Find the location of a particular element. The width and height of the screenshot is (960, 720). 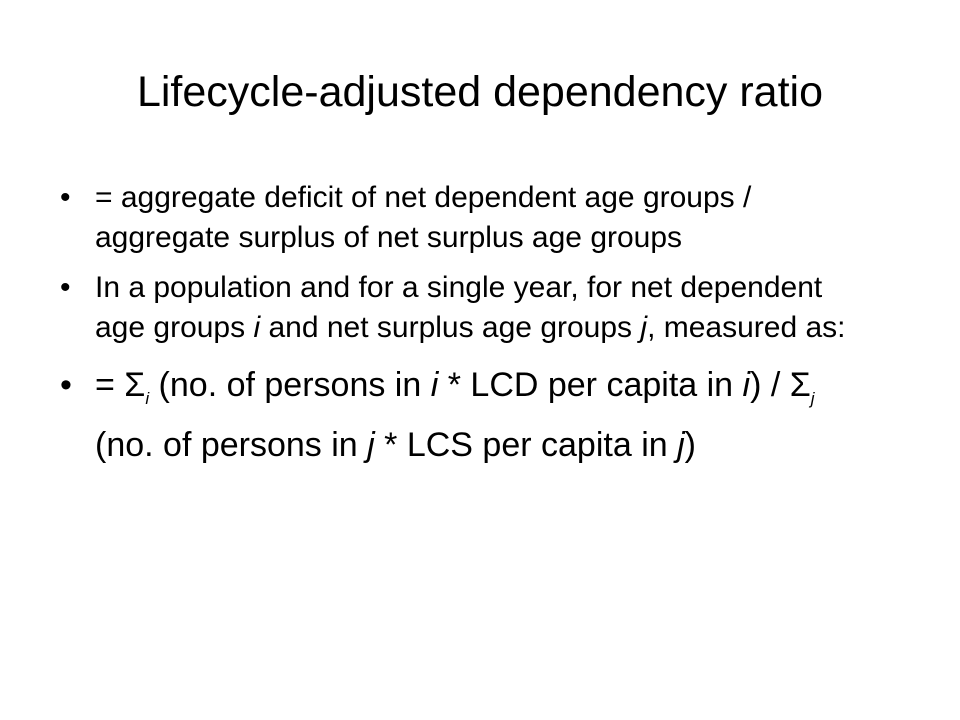

text-run: ) is located at coordinates (690, 444).